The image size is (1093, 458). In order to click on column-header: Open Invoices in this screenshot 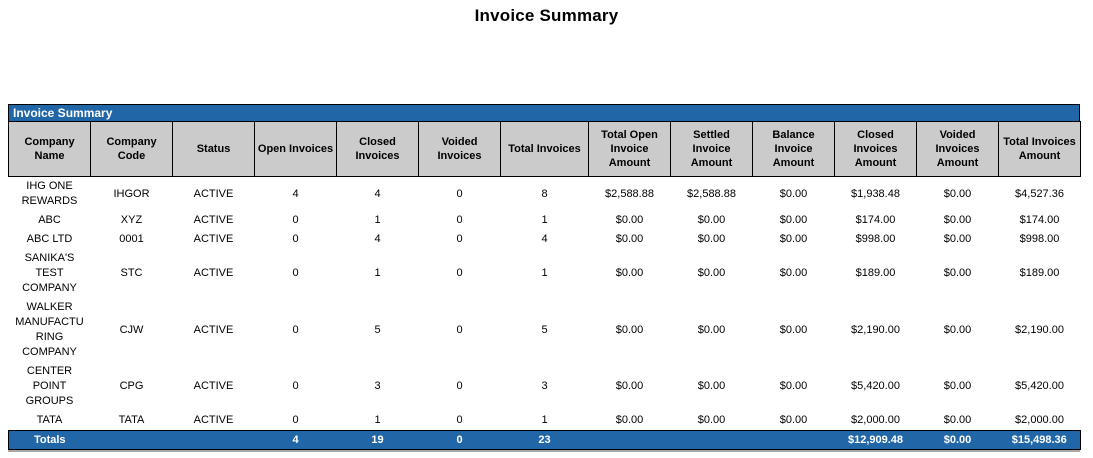, I will do `click(295, 149)`.